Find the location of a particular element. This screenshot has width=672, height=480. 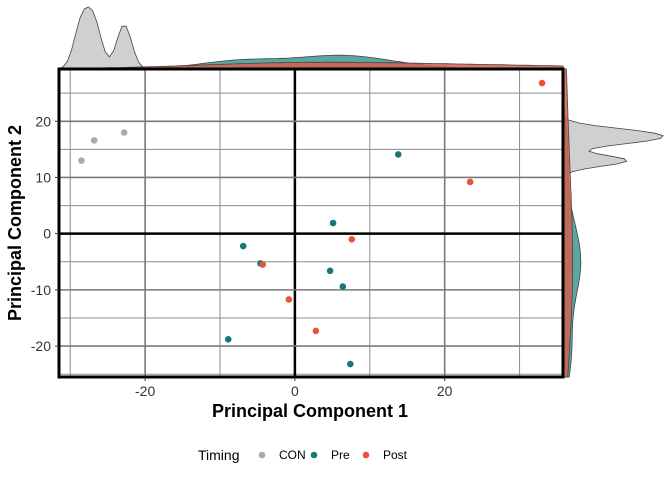

y-tick-label: -10 is located at coordinates (41, 290).